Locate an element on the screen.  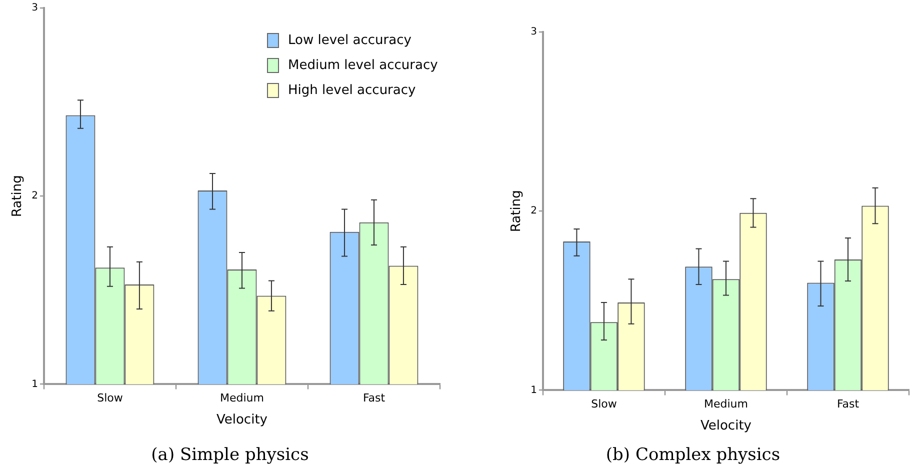
text: (a) Simple physics is located at coordinates (230, 455).